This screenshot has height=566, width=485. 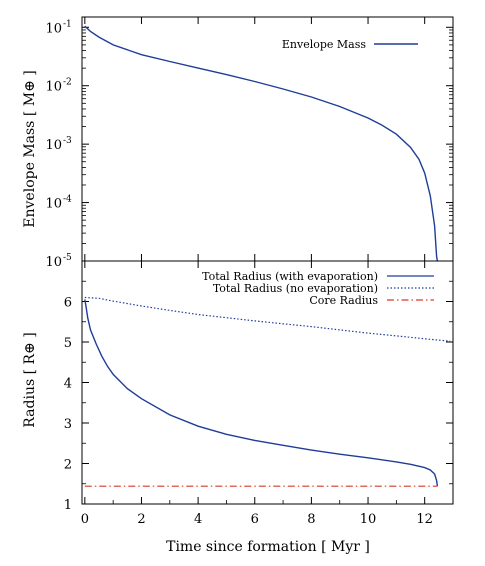 I want to click on bottom-legend-label: Core Radius, so click(x=343, y=300).